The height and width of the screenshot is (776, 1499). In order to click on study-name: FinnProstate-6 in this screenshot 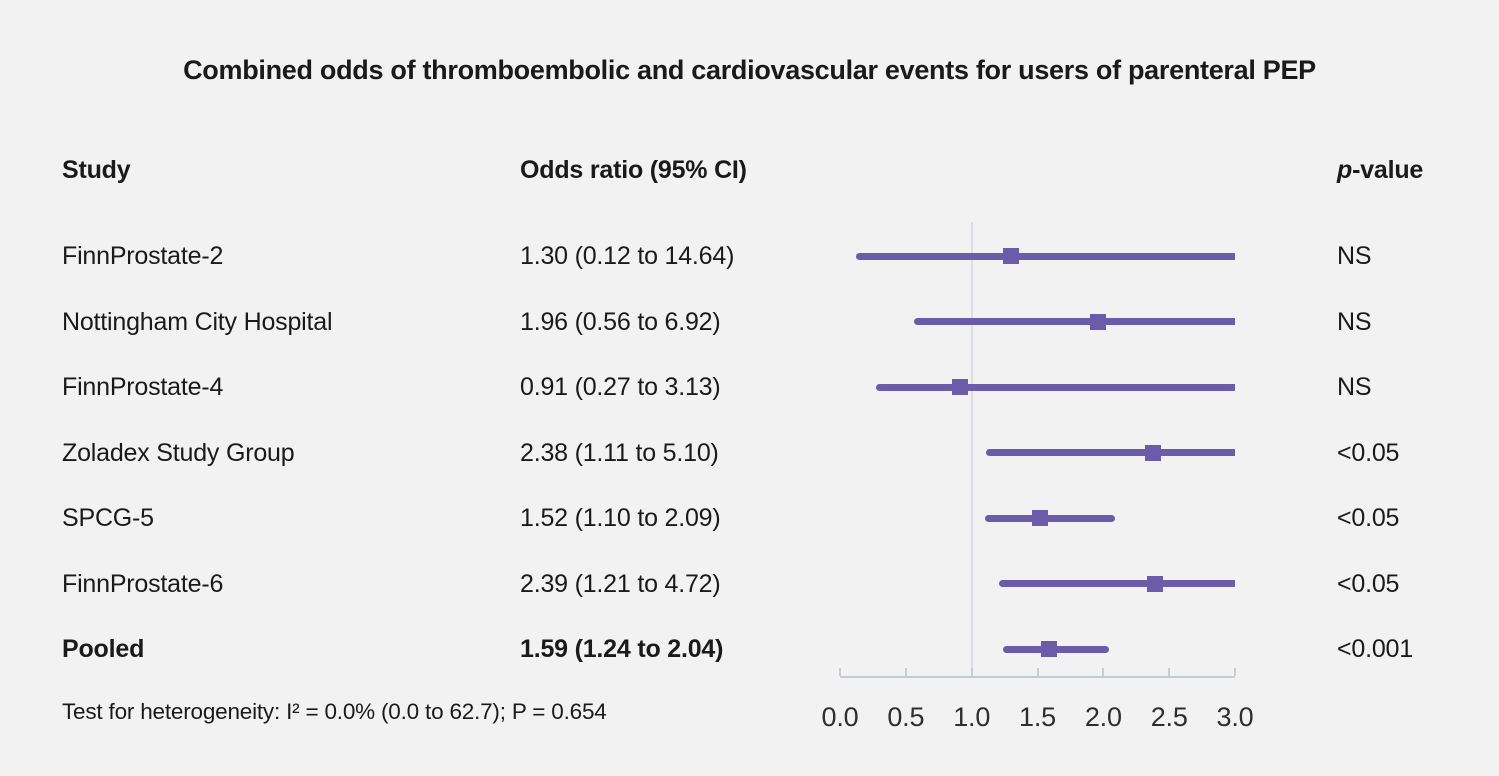, I will do `click(143, 583)`.